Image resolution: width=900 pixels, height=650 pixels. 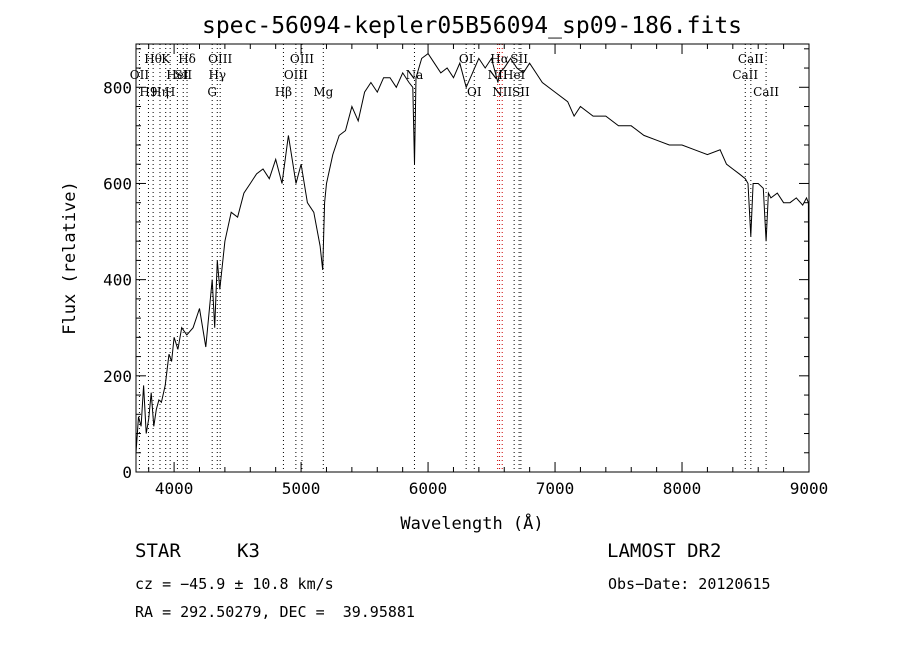 I want to click on line-marker-label-0: OII, so click(x=140, y=75).